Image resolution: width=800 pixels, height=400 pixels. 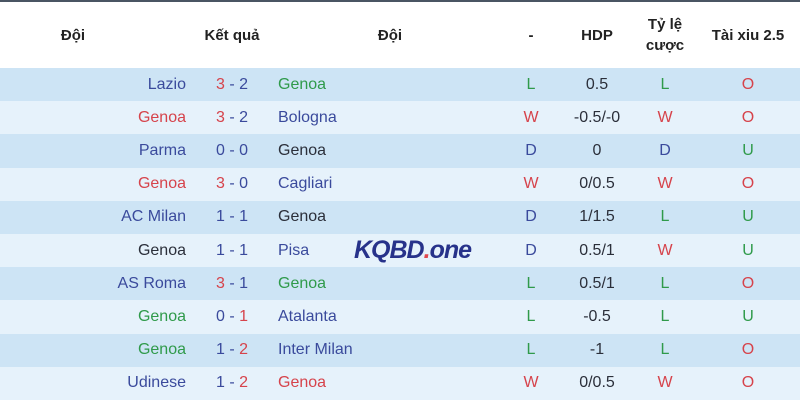 What do you see at coordinates (307, 117) in the screenshot?
I see `away-team: Bologna` at bounding box center [307, 117].